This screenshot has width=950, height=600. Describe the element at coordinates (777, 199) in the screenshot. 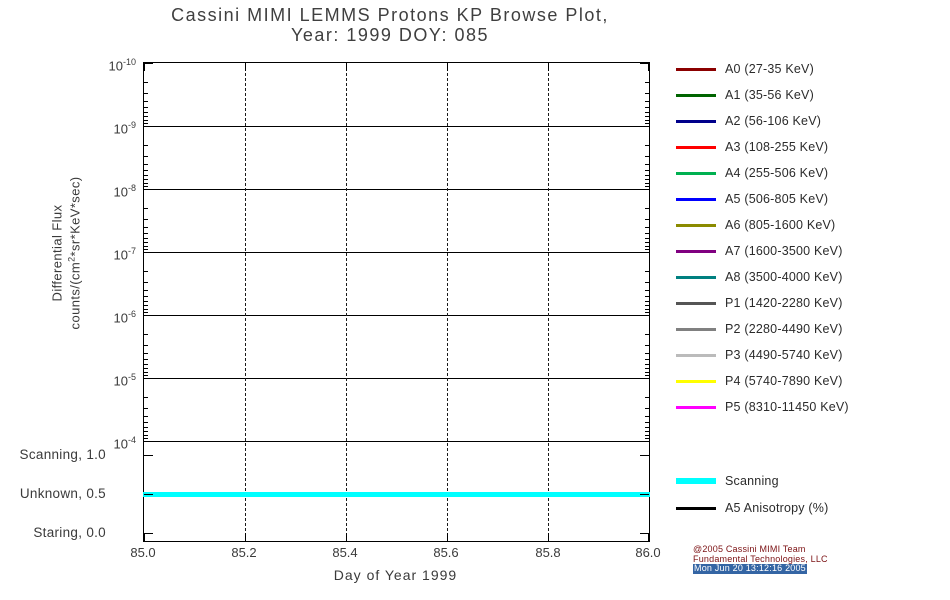

I see `legend-label: A5 (506-805 KeV)` at that location.